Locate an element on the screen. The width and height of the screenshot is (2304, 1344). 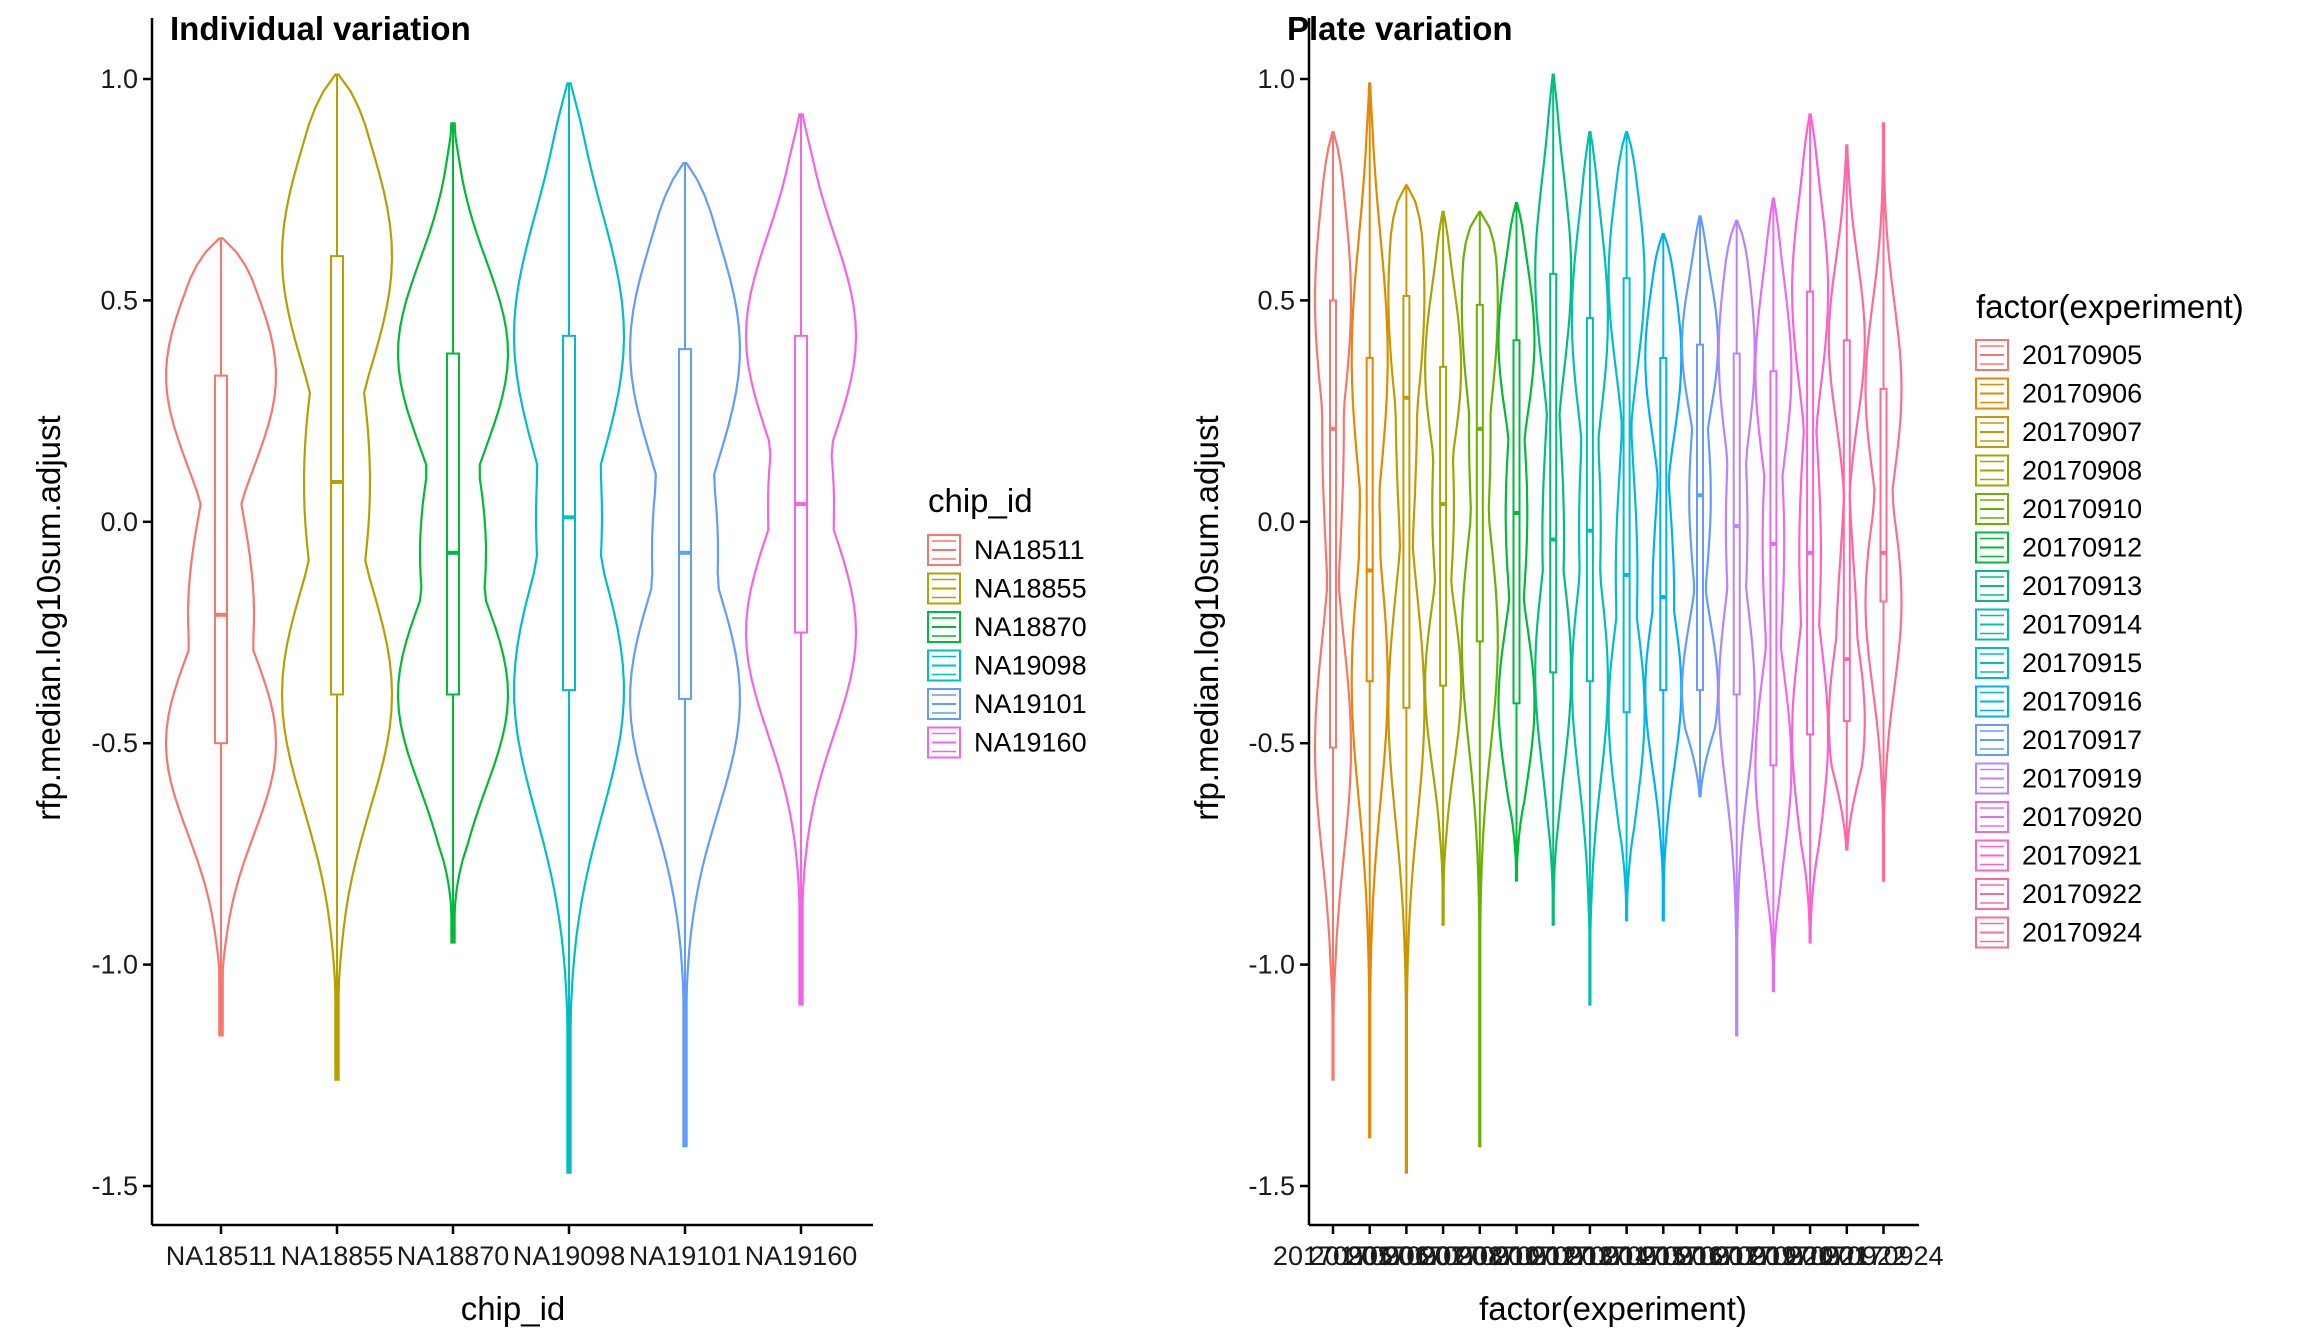
legend-label: 20170913 is located at coordinates (2082, 586).